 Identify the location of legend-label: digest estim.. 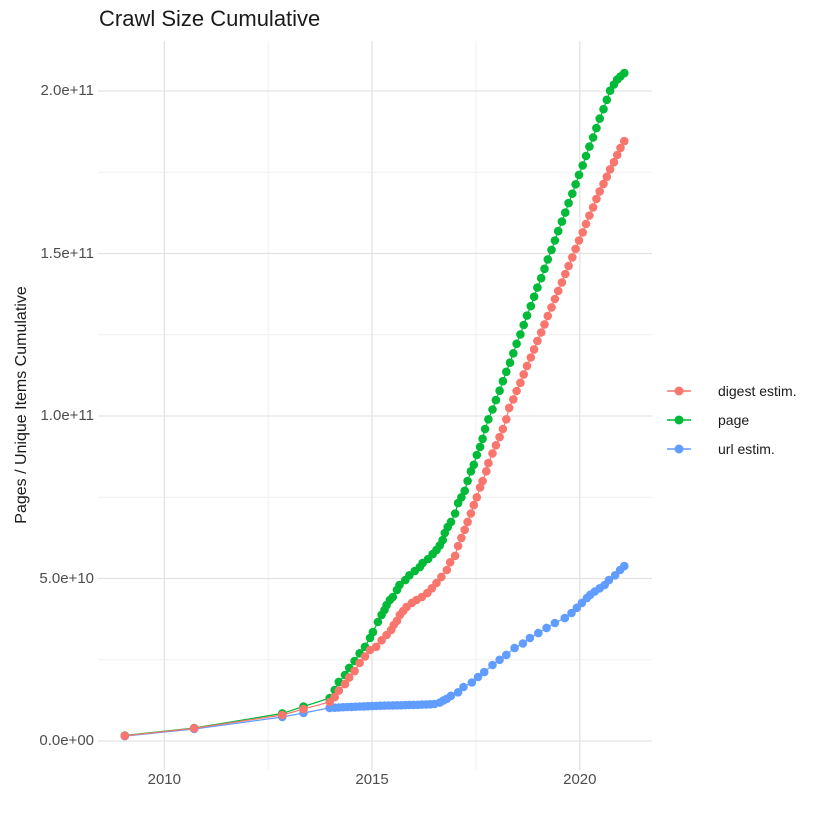
(757, 391).